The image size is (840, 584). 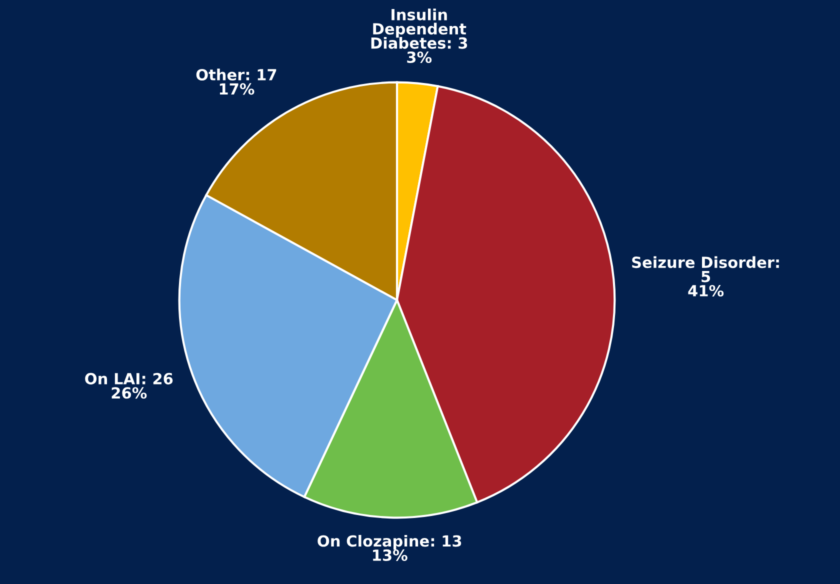 What do you see at coordinates (390, 542) in the screenshot?
I see `slice-label: On Clozapine: 13` at bounding box center [390, 542].